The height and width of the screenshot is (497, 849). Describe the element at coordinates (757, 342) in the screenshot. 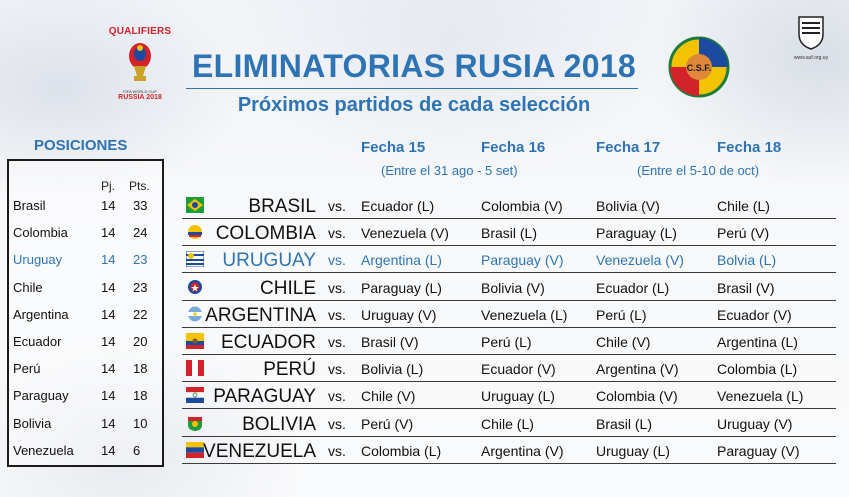

I see `fixture-match-fecha-18: Argentina (L)` at that location.